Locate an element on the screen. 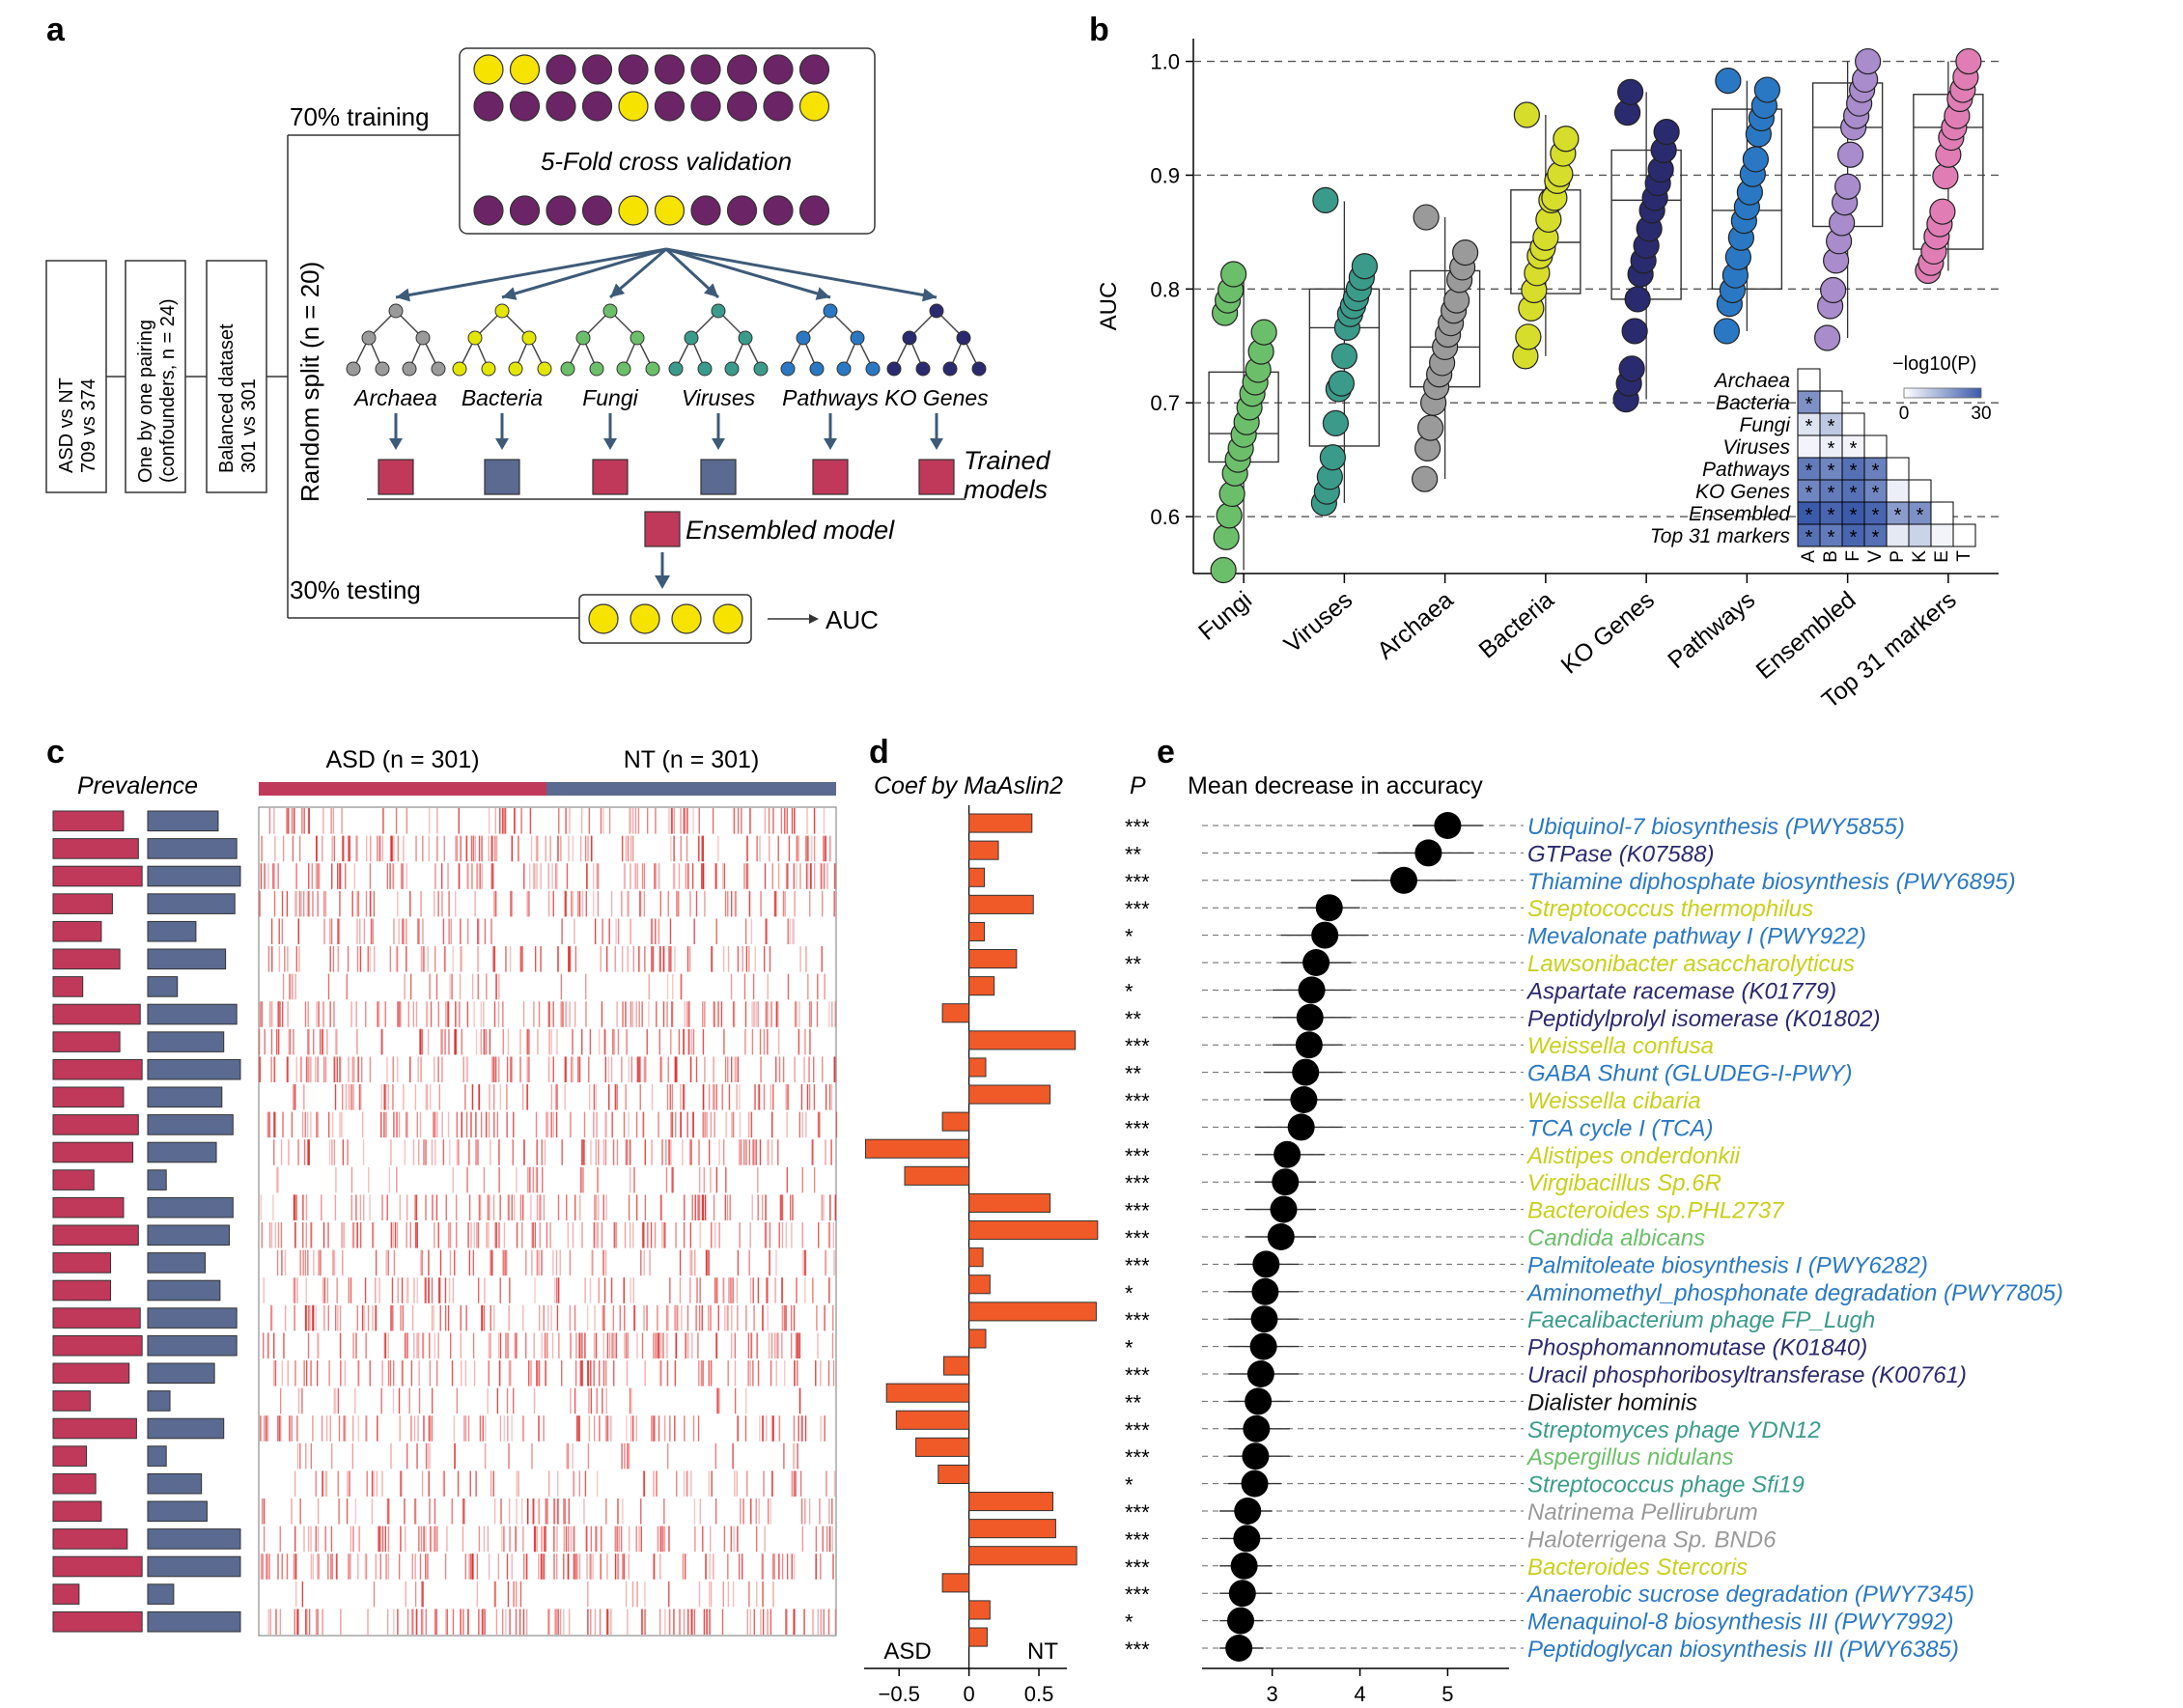 The height and width of the screenshot is (1708, 2183). p-value-stars: *** is located at coordinates (1137, 1046).